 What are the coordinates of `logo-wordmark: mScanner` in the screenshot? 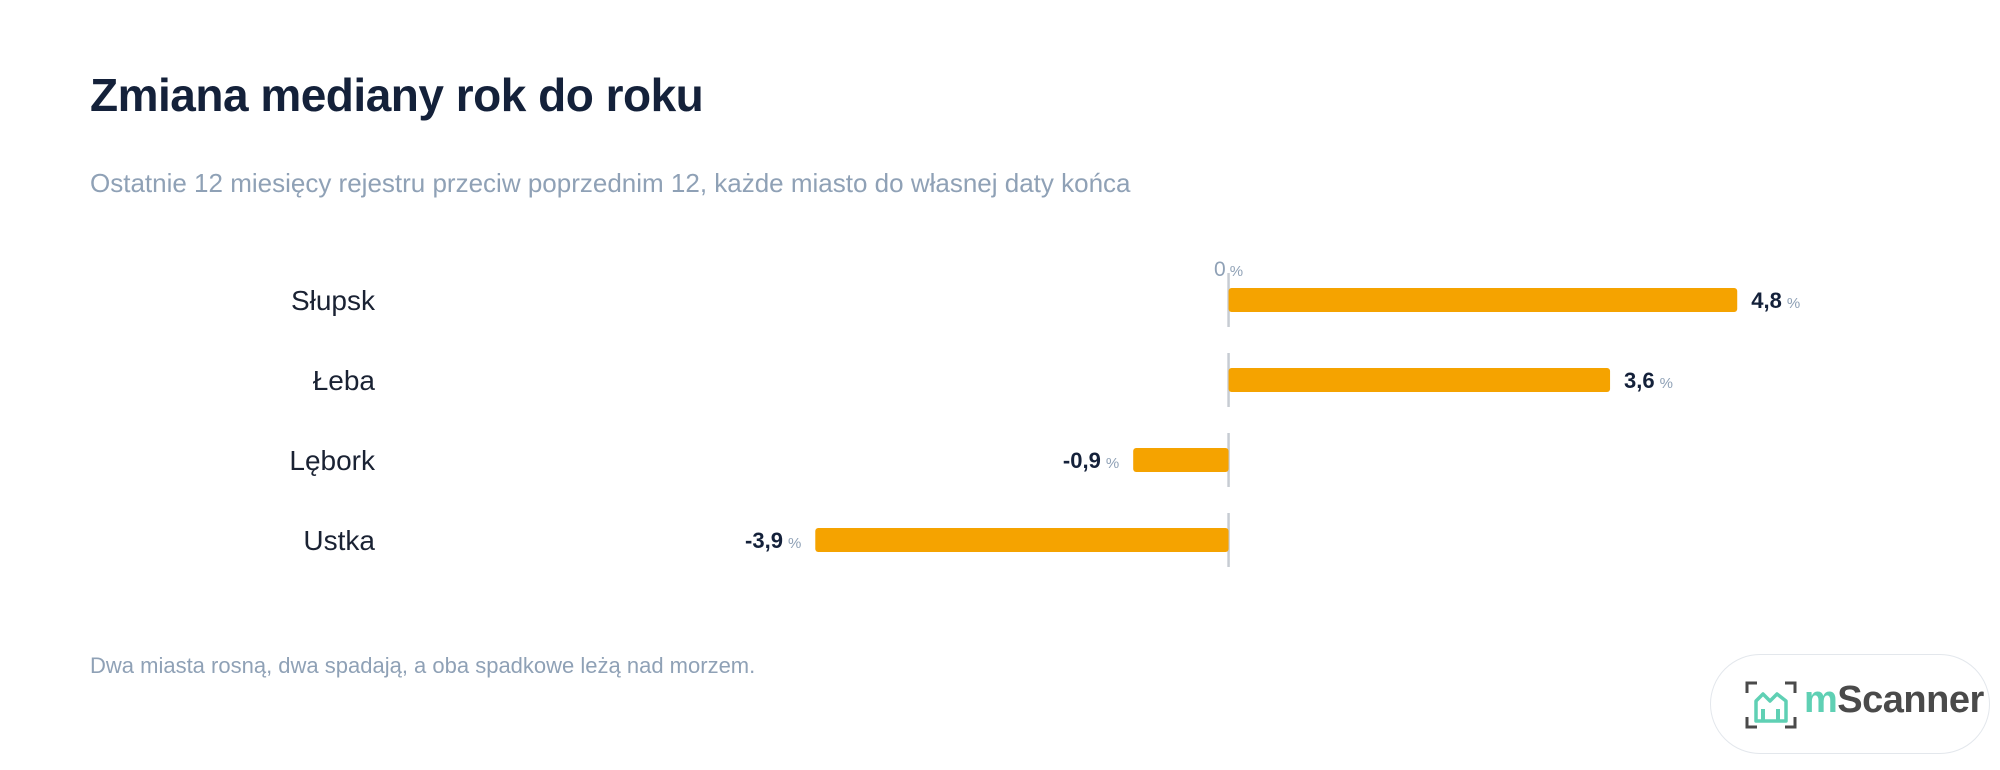 It's located at (1894, 700).